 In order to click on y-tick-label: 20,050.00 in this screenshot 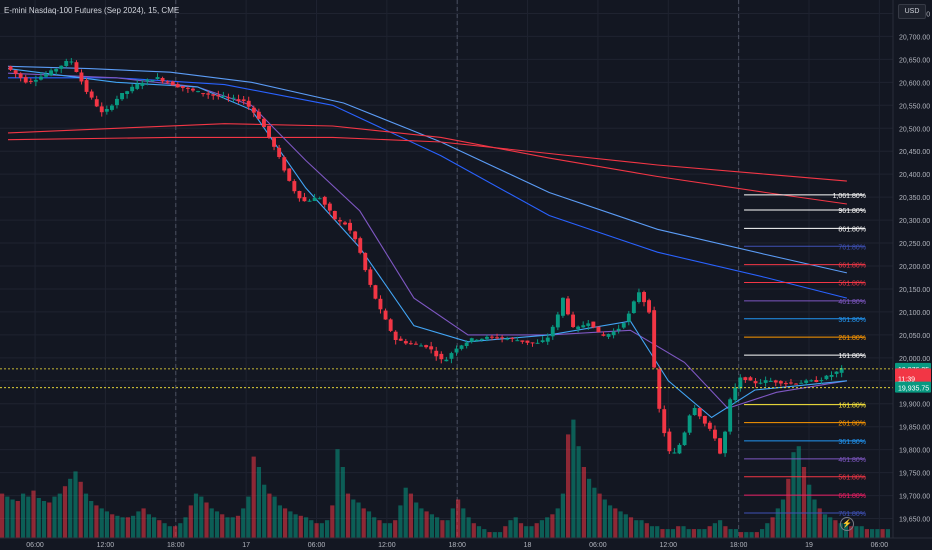, I will do `click(914, 336)`.